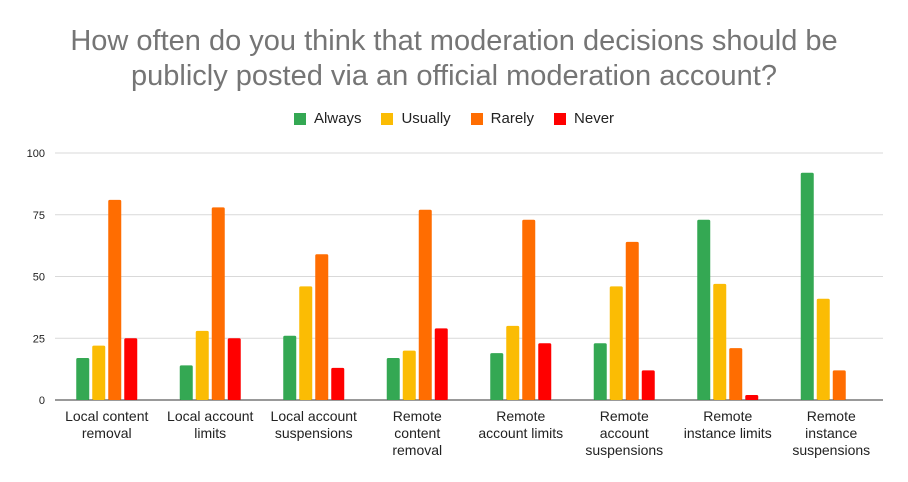  What do you see at coordinates (387, 118) in the screenshot?
I see `legend-swatch-usually` at bounding box center [387, 118].